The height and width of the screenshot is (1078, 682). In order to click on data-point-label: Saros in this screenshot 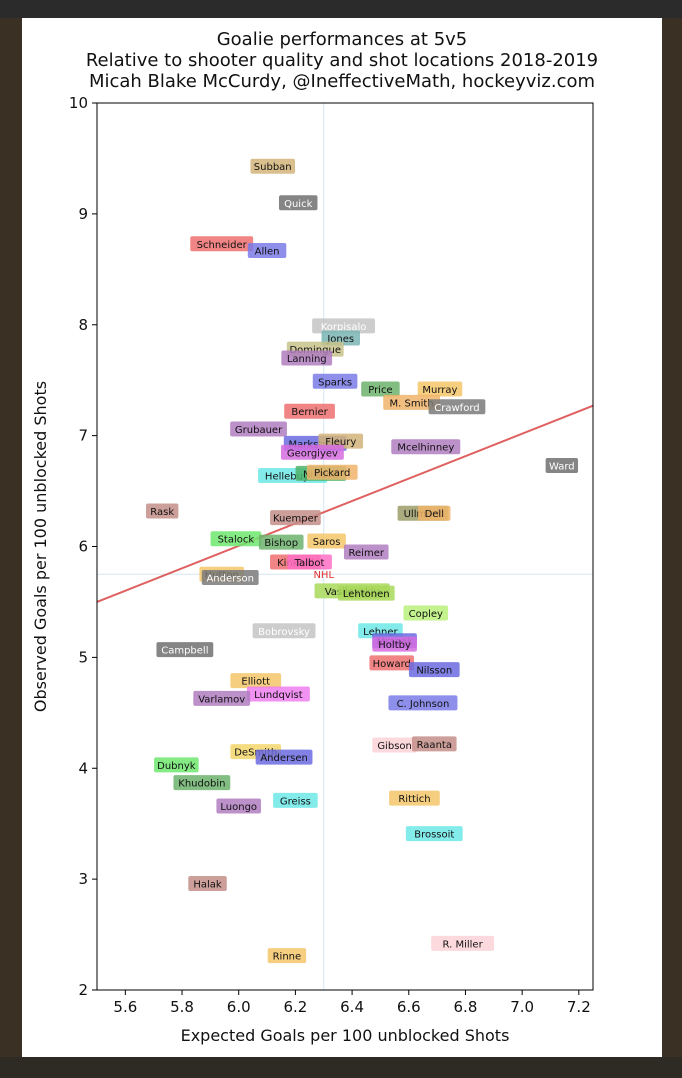, I will do `click(327, 542)`.